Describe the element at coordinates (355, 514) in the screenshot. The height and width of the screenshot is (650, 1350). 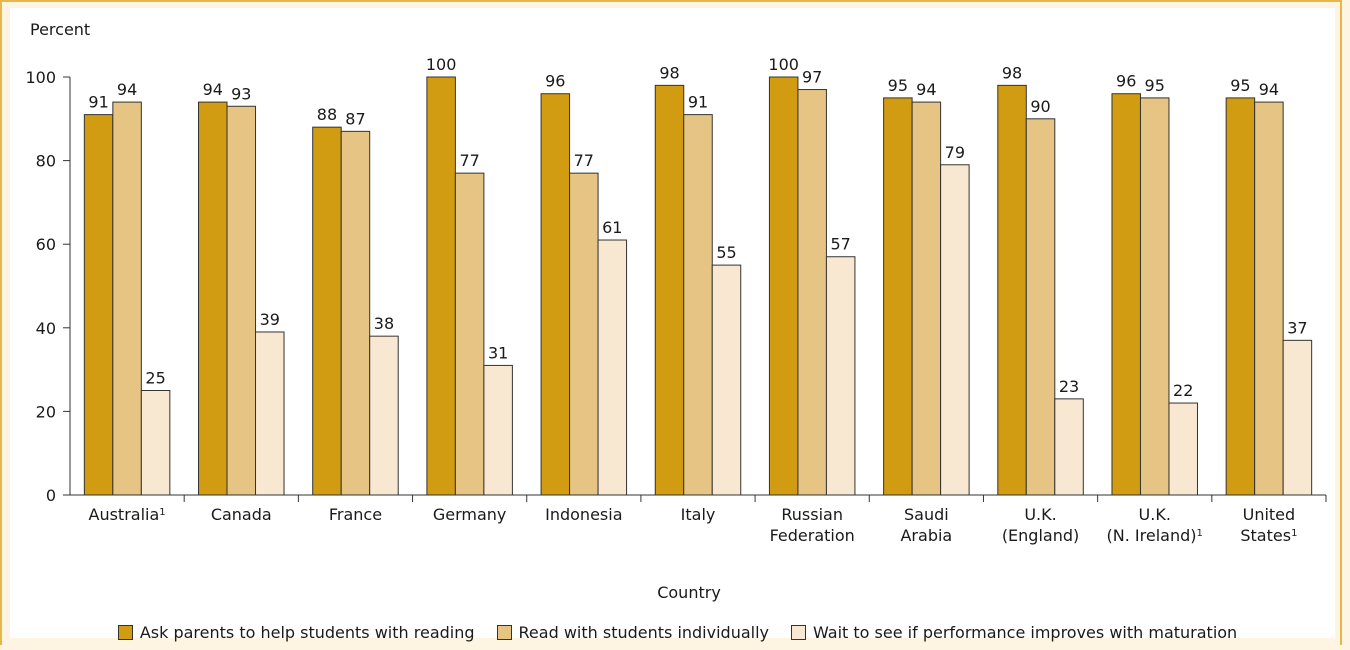
I see `x-tick-label: France` at that location.